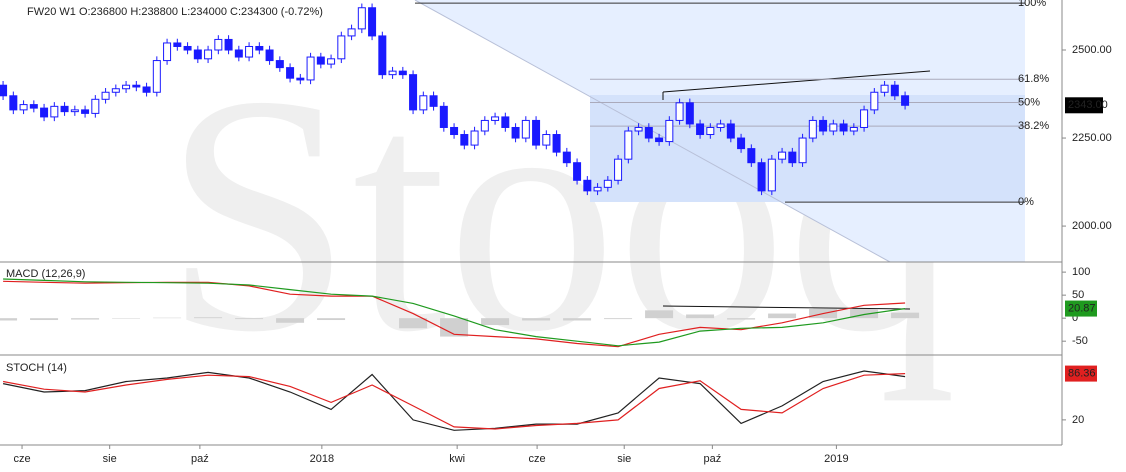 The height and width of the screenshot is (472, 1126). Describe the element at coordinates (457, 459) in the screenshot. I see `x-tick-label: kwi` at that location.